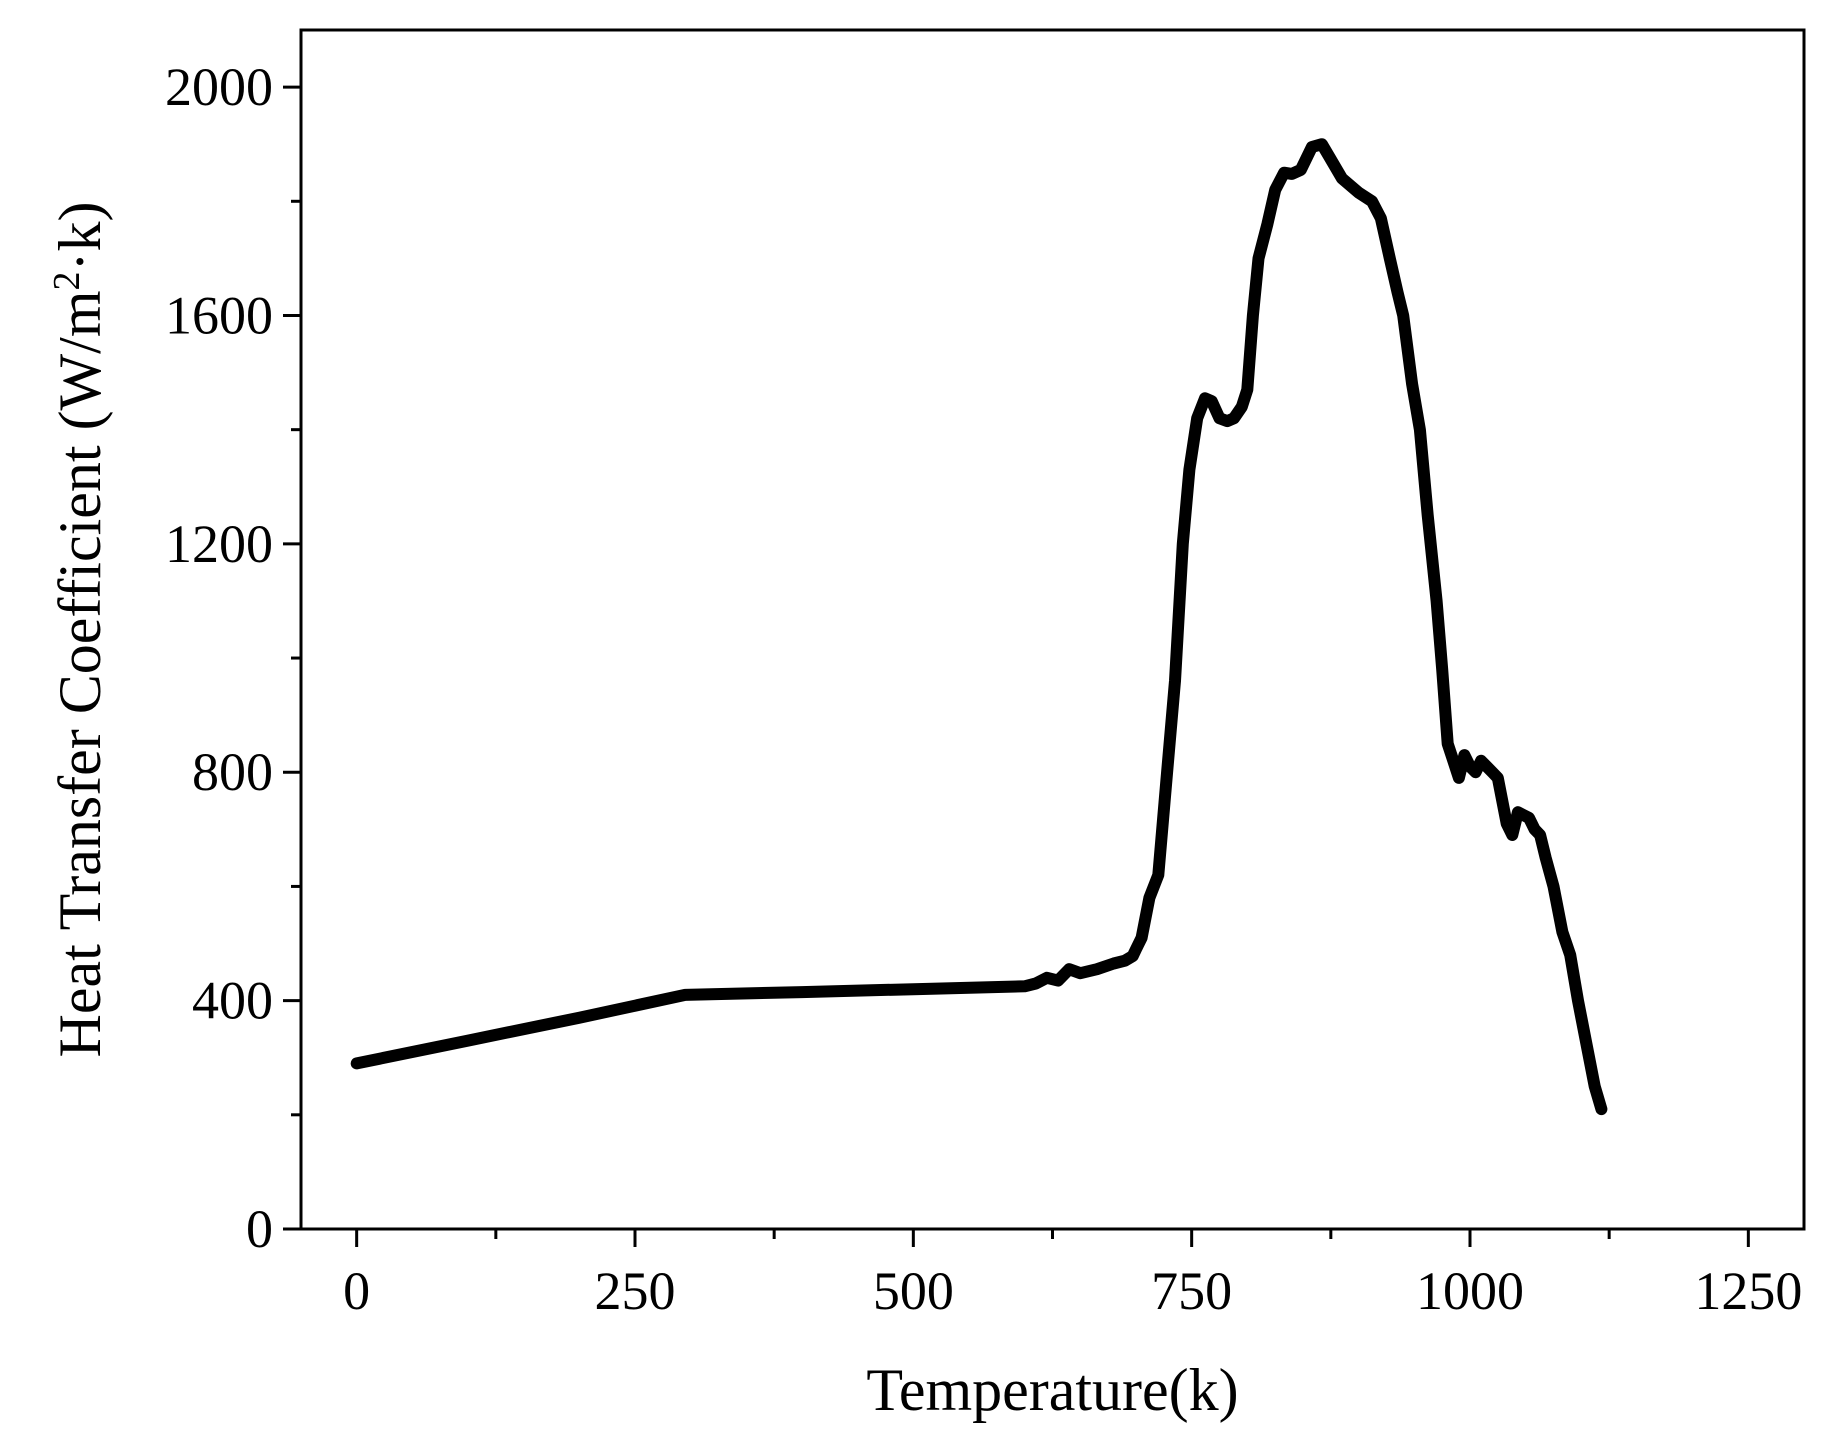 This screenshot has width=1831, height=1446. What do you see at coordinates (219, 315) in the screenshot?
I see `y-tick-label: 1600` at bounding box center [219, 315].